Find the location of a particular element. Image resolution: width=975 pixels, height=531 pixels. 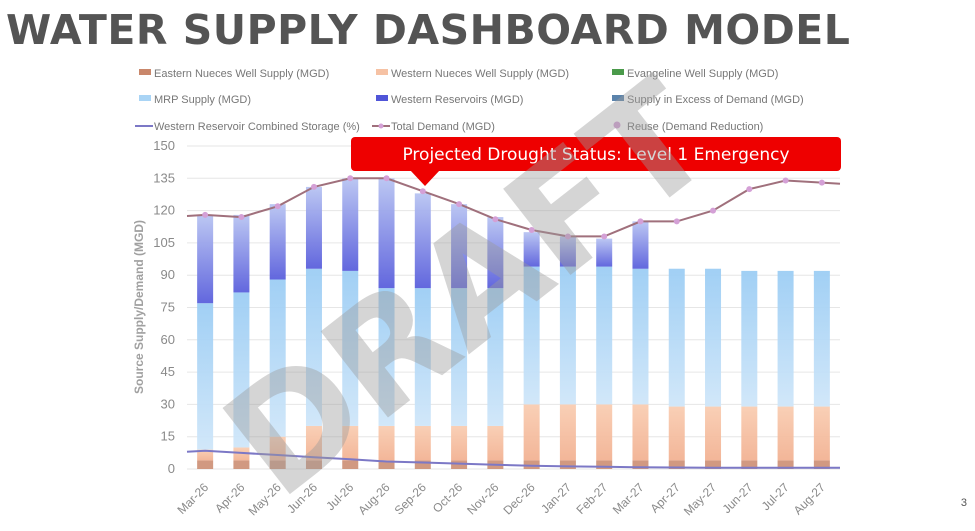

y-tick-label: 90 is located at coordinates (168, 274).